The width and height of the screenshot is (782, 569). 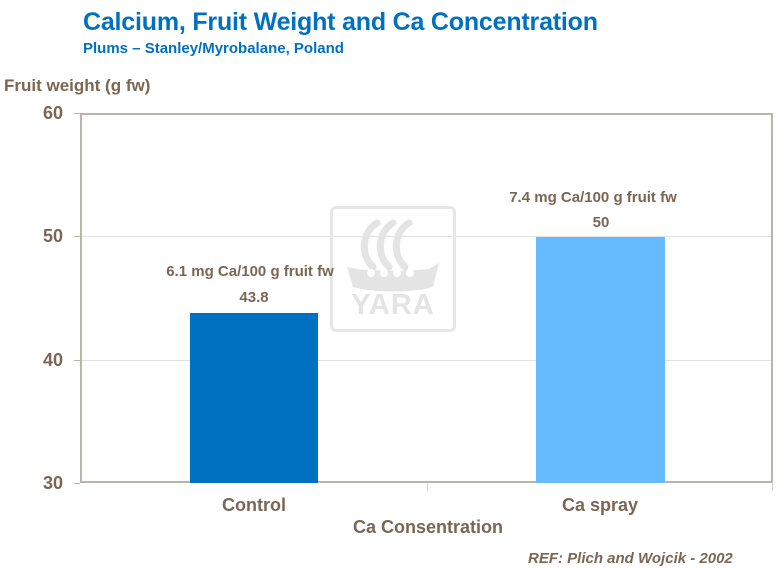 What do you see at coordinates (52, 113) in the screenshot?
I see `y-tick-60: 60` at bounding box center [52, 113].